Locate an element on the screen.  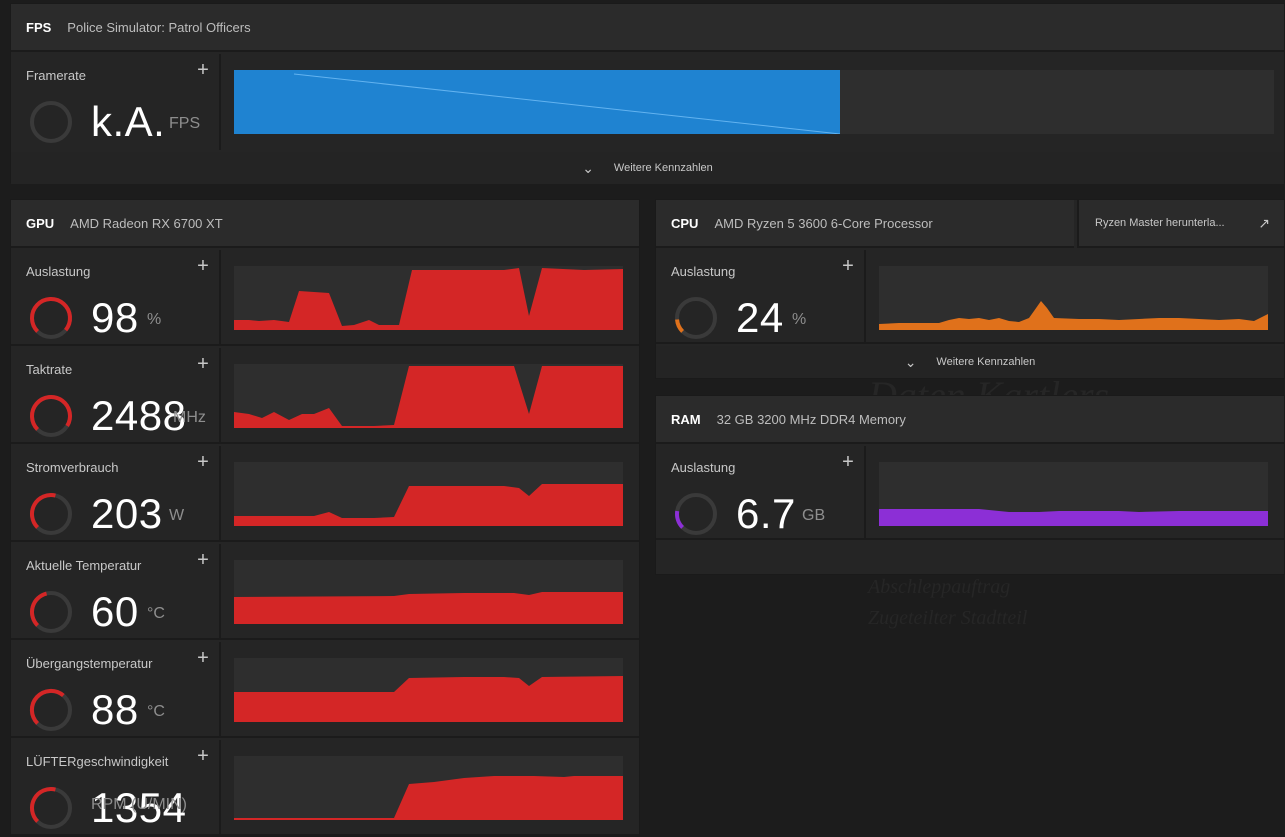
external-link-icon: ↗ is located at coordinates (1264, 222).